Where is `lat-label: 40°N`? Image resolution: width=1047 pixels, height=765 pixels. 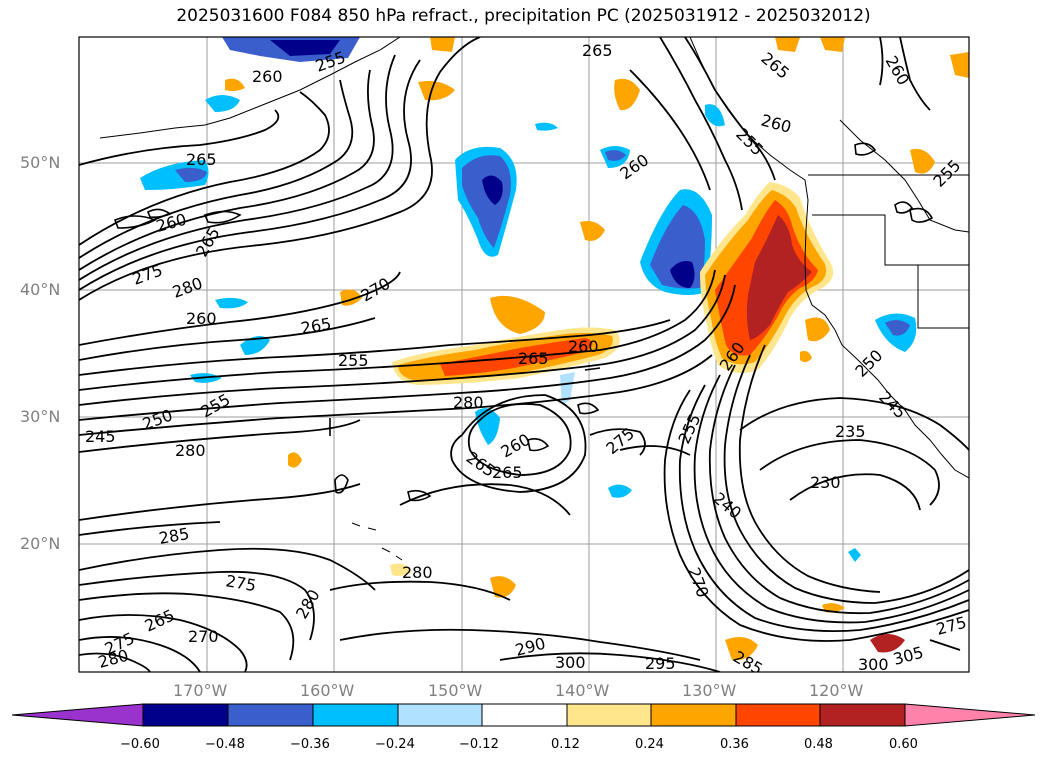 lat-label: 40°N is located at coordinates (40, 289).